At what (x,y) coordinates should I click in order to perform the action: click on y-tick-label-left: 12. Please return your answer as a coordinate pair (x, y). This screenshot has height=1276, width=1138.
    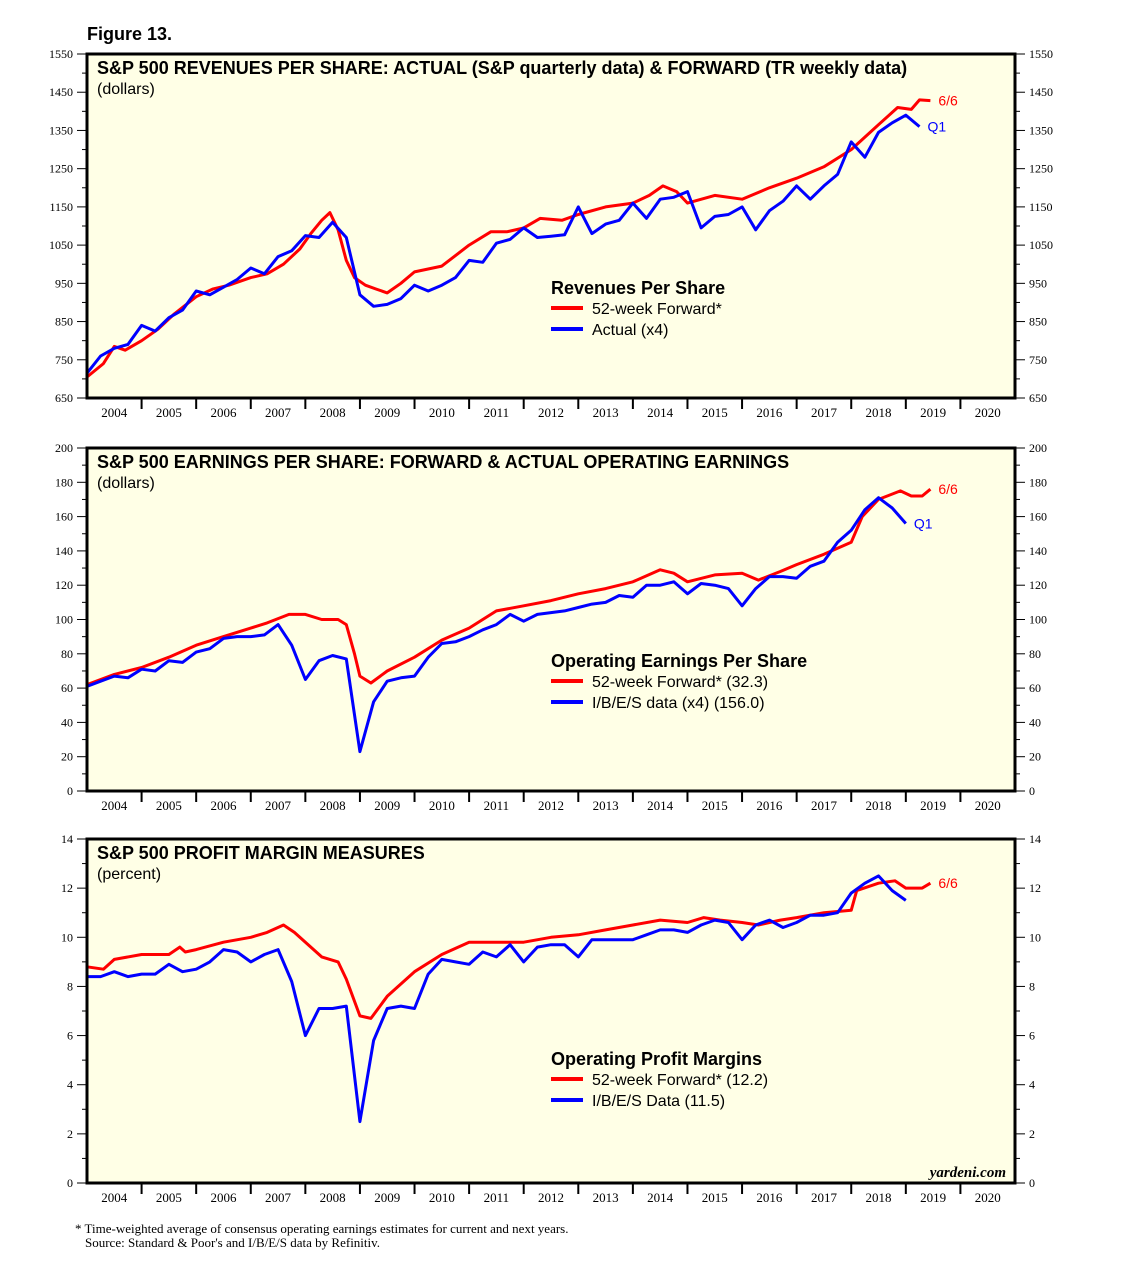
    Looking at the image, I should click on (67, 888).